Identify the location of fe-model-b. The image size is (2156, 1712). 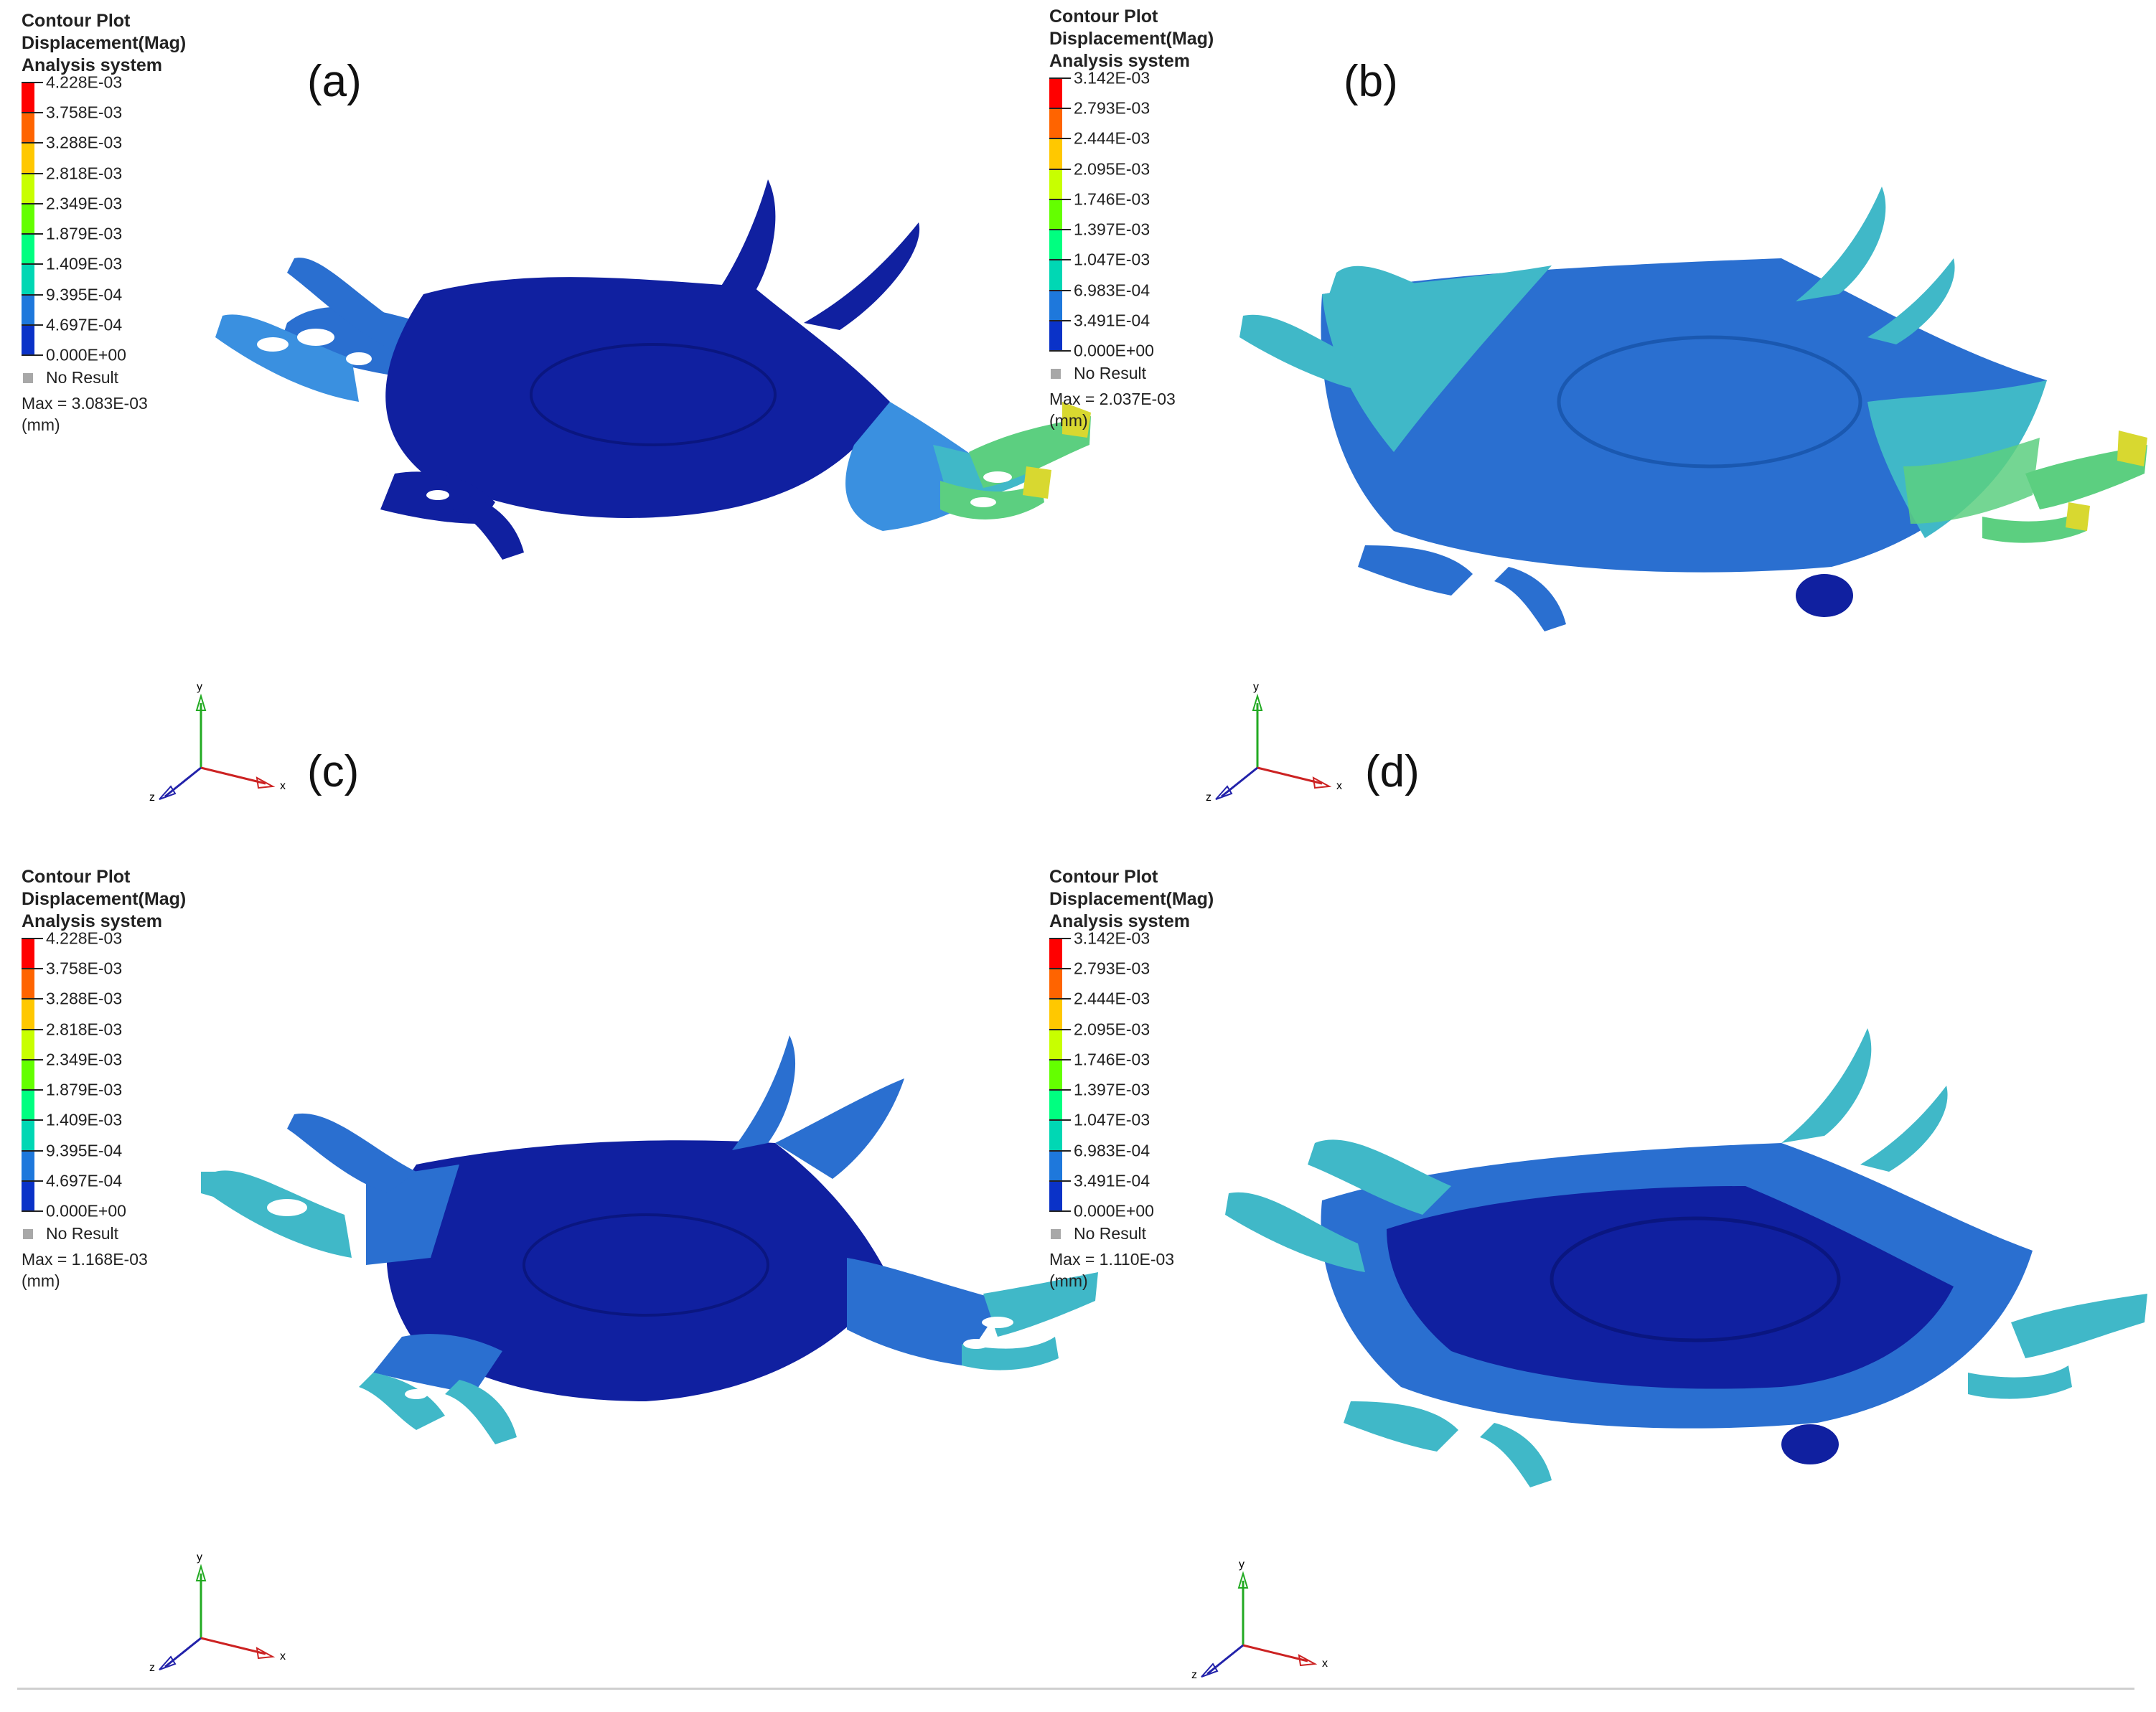
(1693, 409).